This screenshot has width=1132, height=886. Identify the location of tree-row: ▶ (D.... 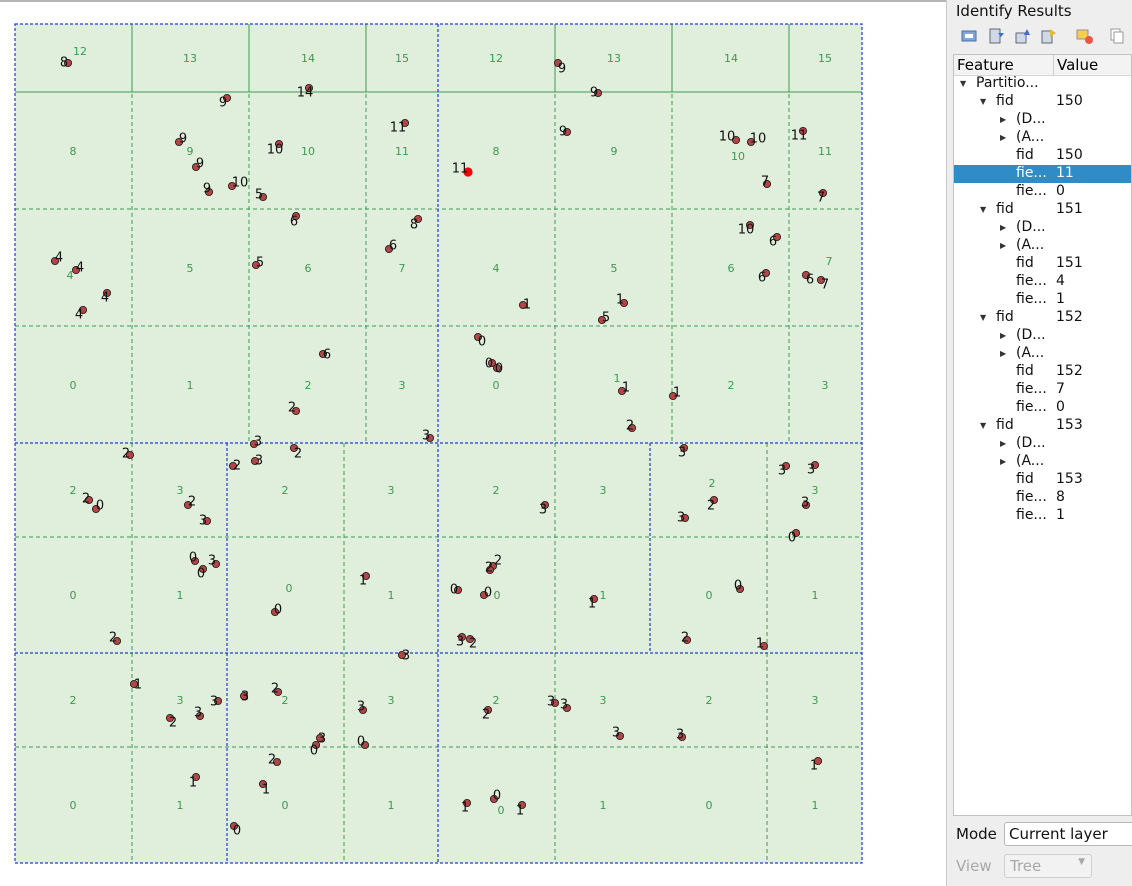
(1042, 228).